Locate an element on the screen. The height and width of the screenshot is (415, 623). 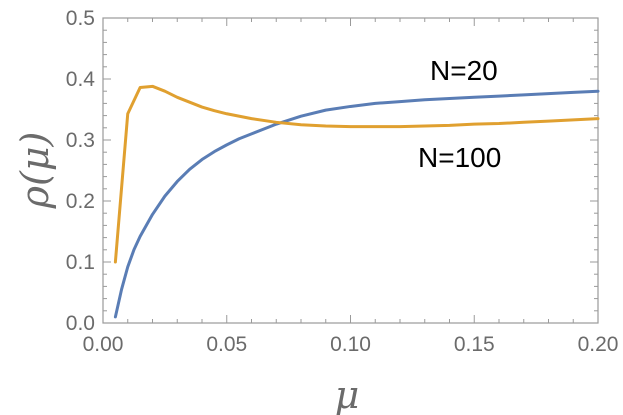
y-tick-label: 0.4 is located at coordinates (81, 79).